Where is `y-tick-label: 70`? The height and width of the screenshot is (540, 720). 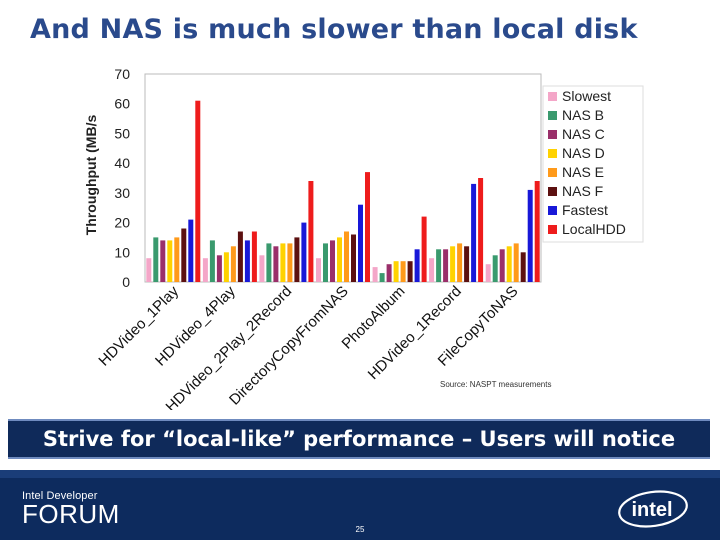
y-tick-label: 70 is located at coordinates (122, 74).